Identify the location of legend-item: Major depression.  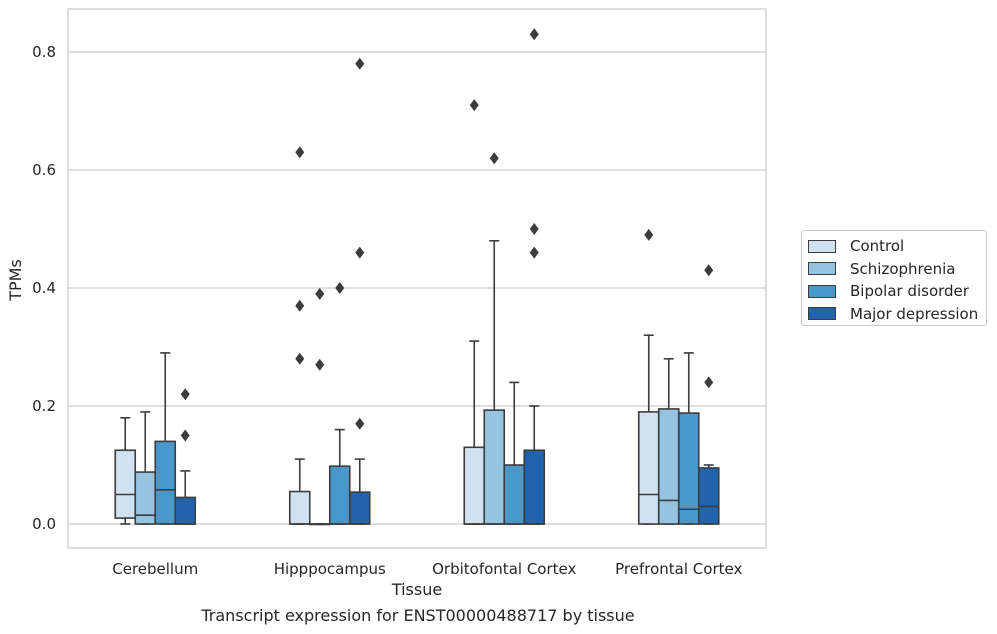
(894, 314).